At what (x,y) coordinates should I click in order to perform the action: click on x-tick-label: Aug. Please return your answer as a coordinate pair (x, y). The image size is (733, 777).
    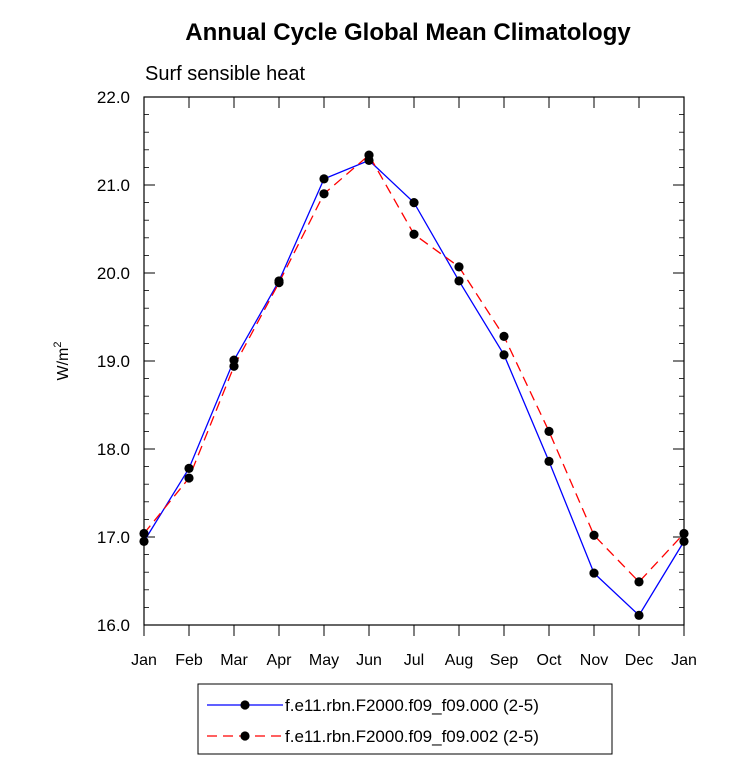
    Looking at the image, I should click on (459, 660).